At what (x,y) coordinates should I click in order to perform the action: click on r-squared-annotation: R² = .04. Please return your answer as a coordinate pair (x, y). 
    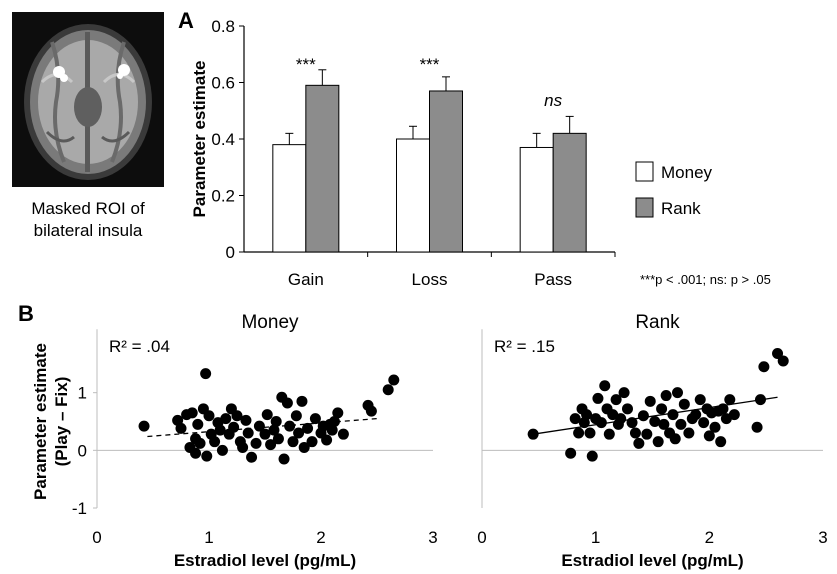
    Looking at the image, I should click on (139, 346).